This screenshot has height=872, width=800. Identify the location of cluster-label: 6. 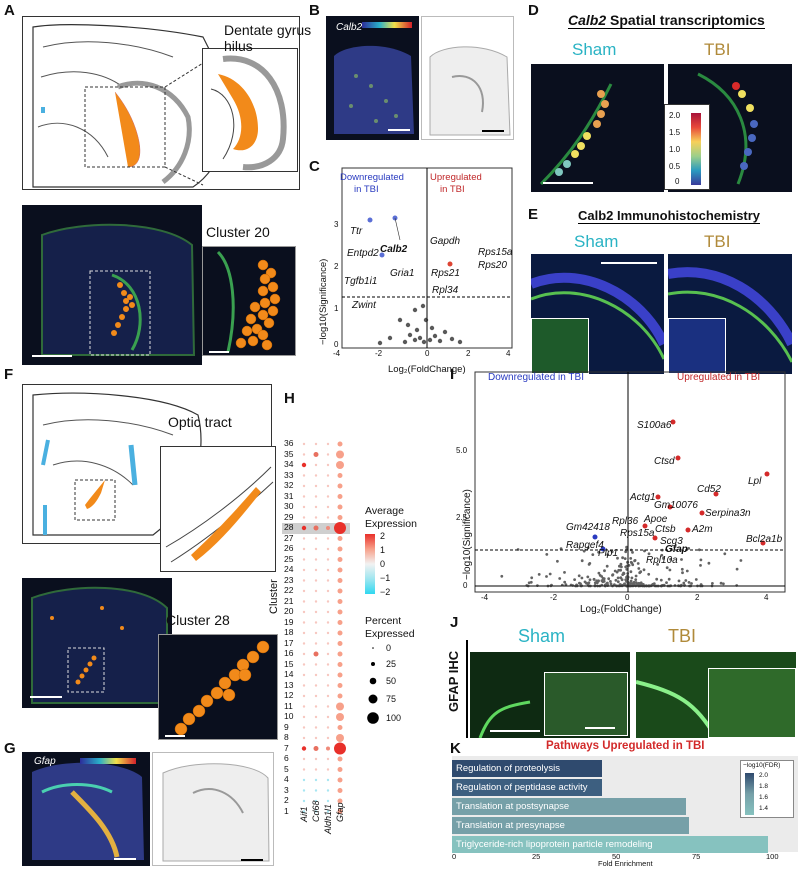
(286, 758).